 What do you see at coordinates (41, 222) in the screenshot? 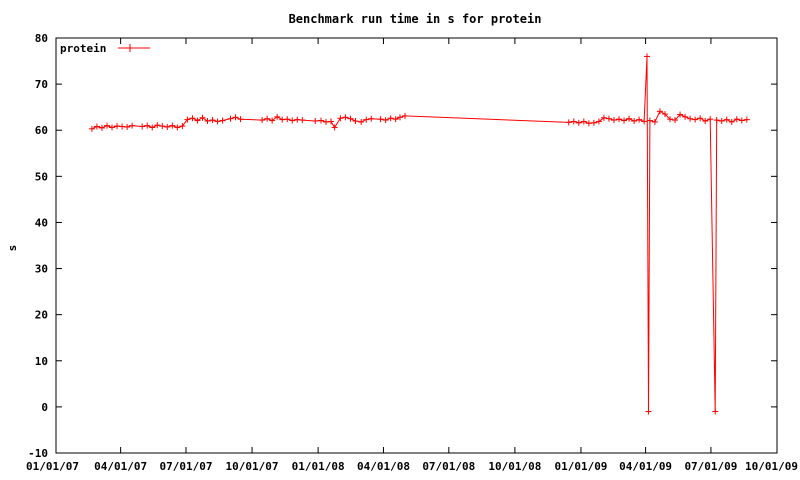
I see `y-tick-label: 40` at bounding box center [41, 222].